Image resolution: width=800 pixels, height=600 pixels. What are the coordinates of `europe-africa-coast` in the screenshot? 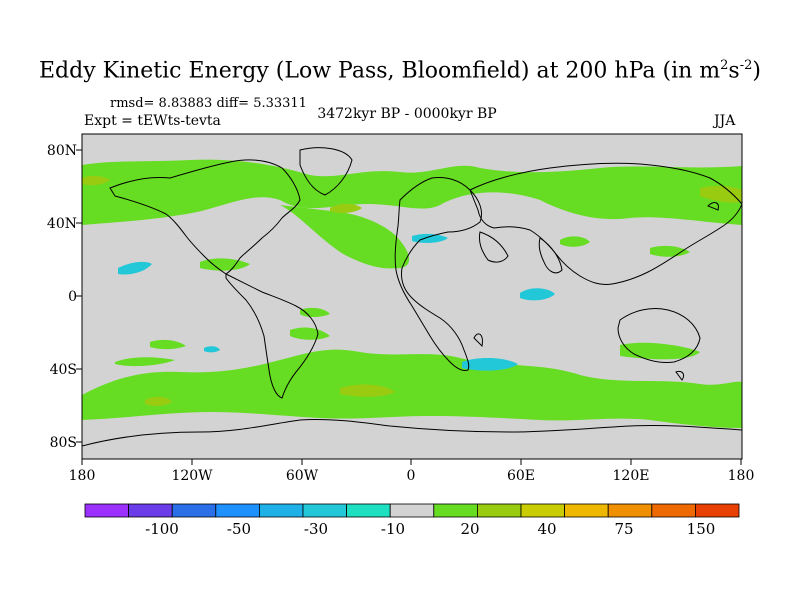 It's located at (438, 274).